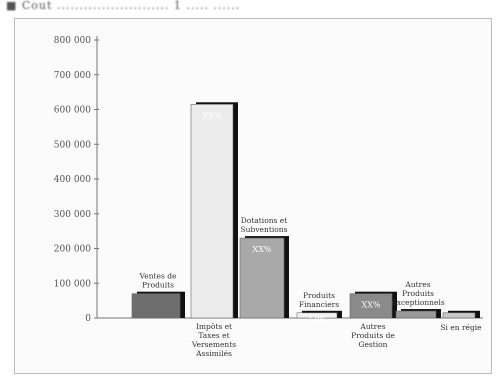 This screenshot has height=376, width=496. What do you see at coordinates (72, 41) in the screenshot?
I see `y-tick-label: 800 000` at bounding box center [72, 41].